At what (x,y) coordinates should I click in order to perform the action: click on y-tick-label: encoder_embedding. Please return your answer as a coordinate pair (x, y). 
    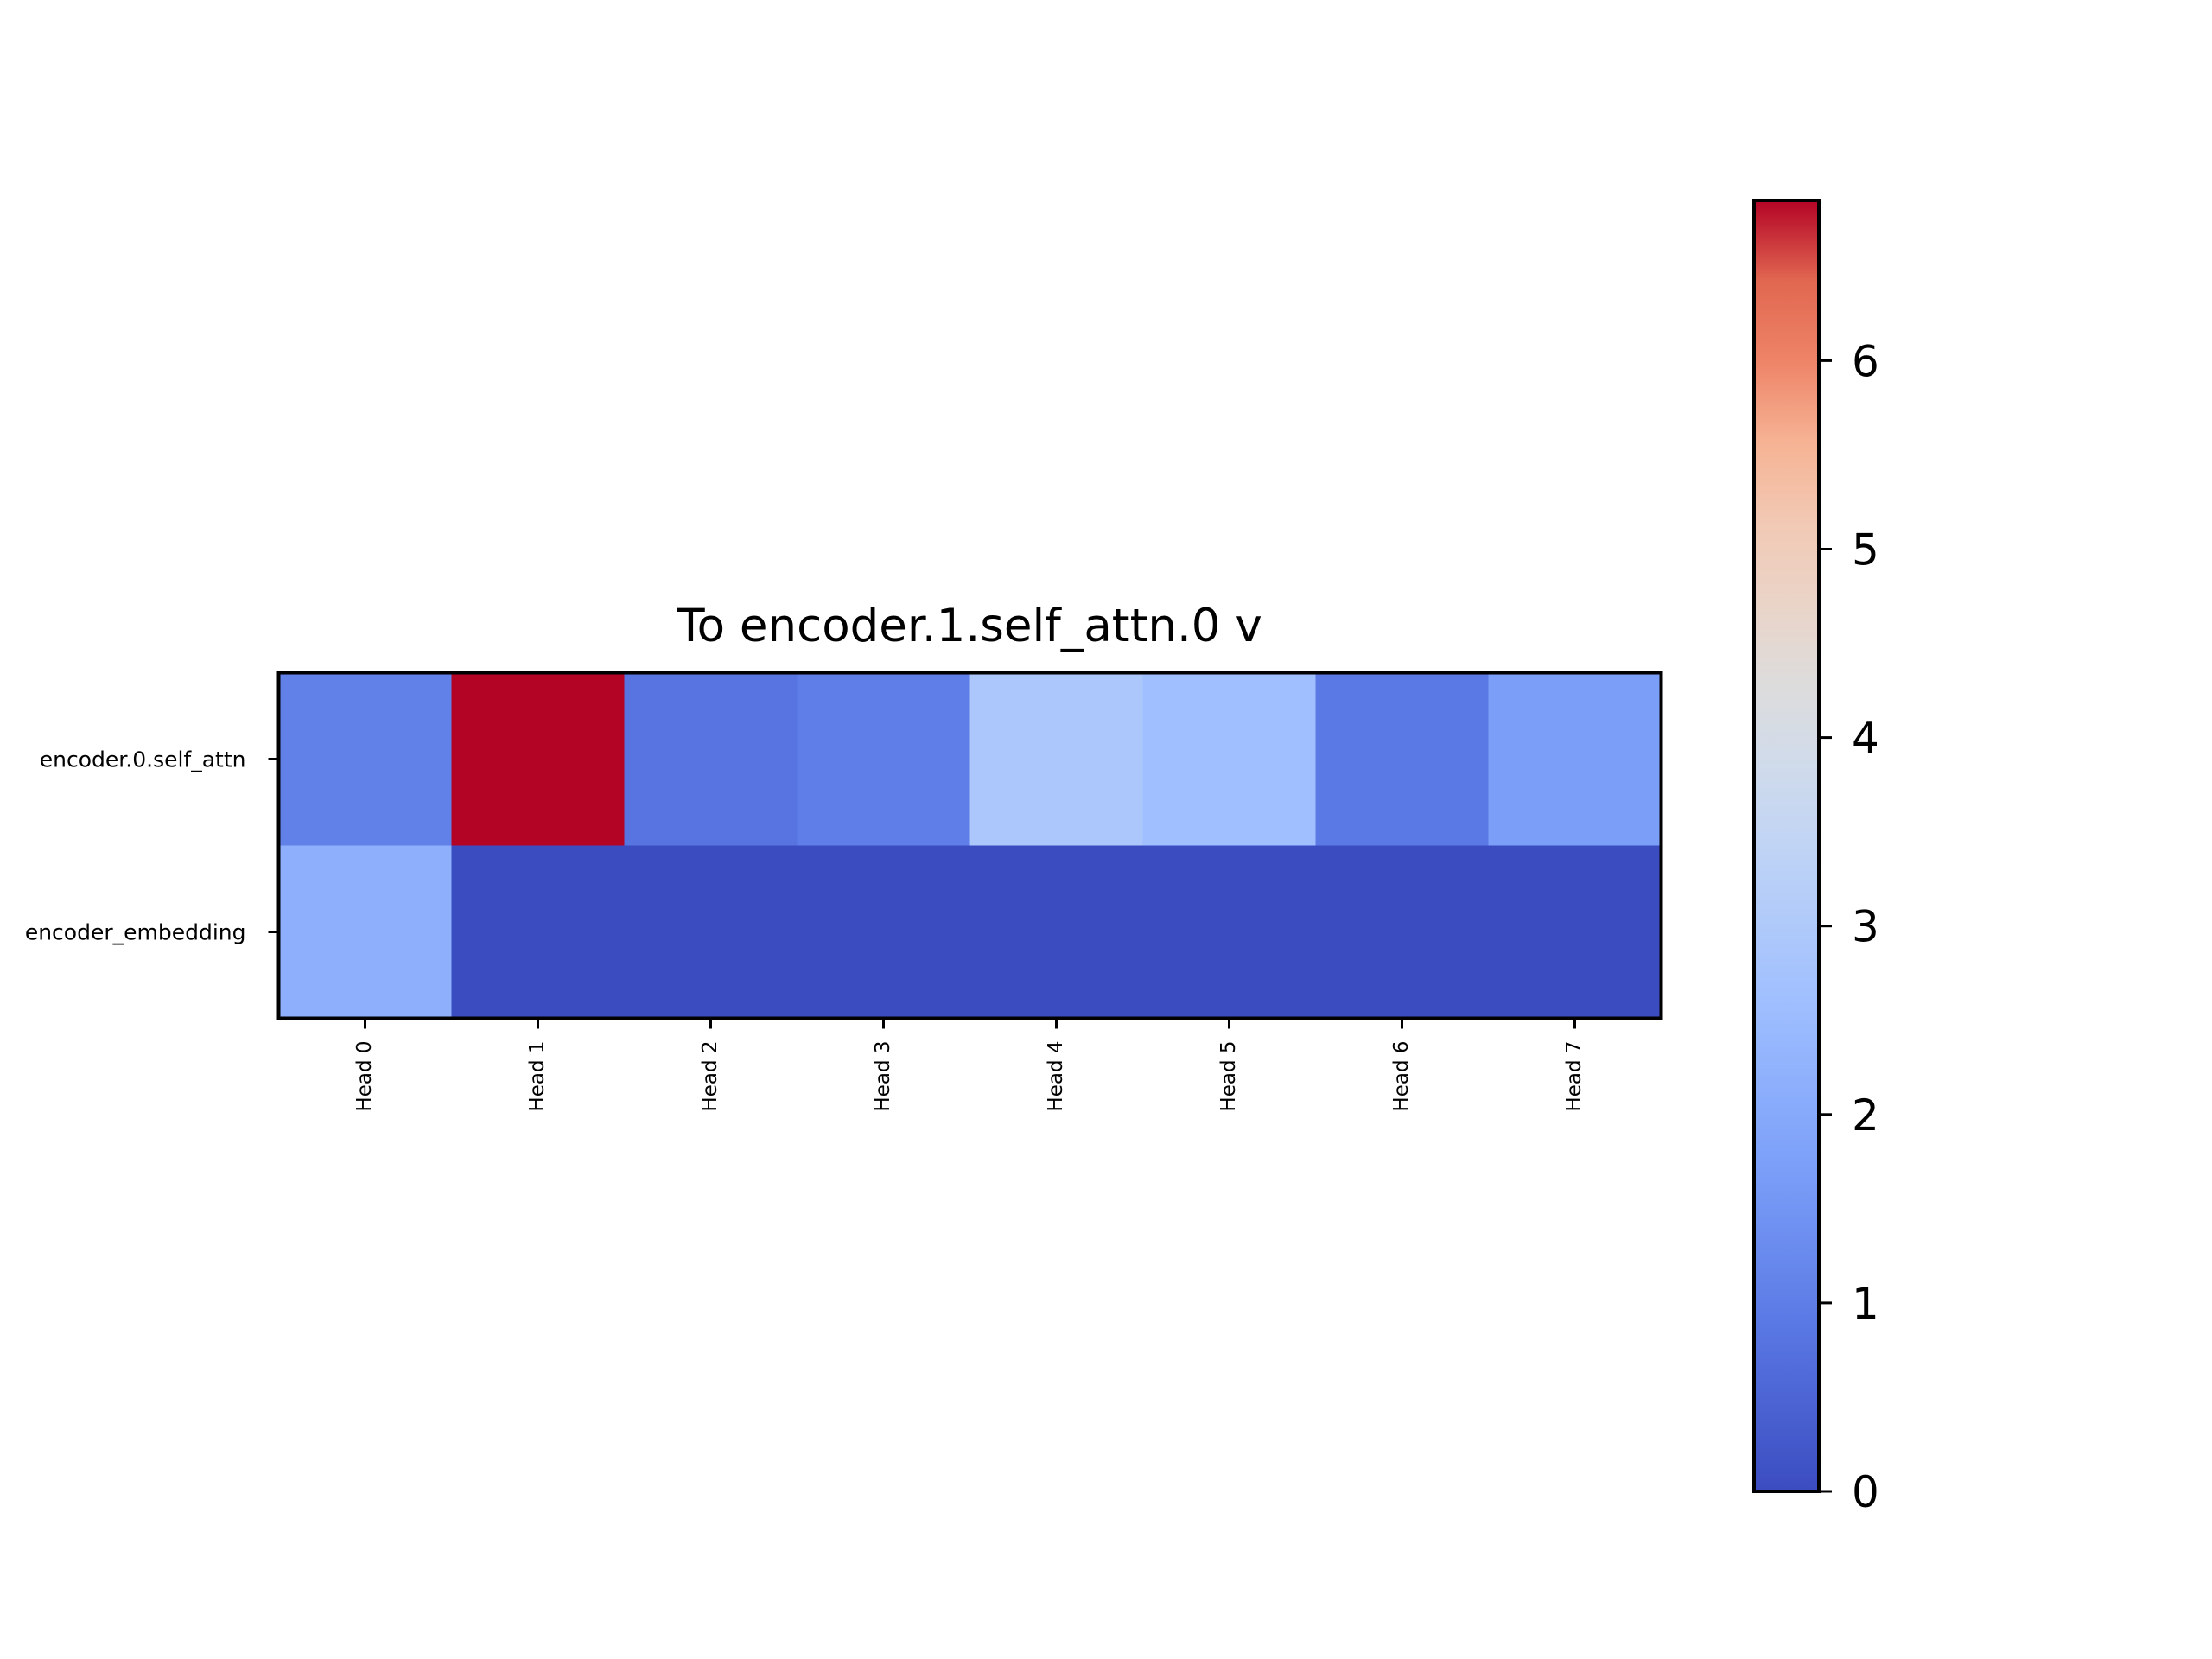
    Looking at the image, I should click on (135, 932).